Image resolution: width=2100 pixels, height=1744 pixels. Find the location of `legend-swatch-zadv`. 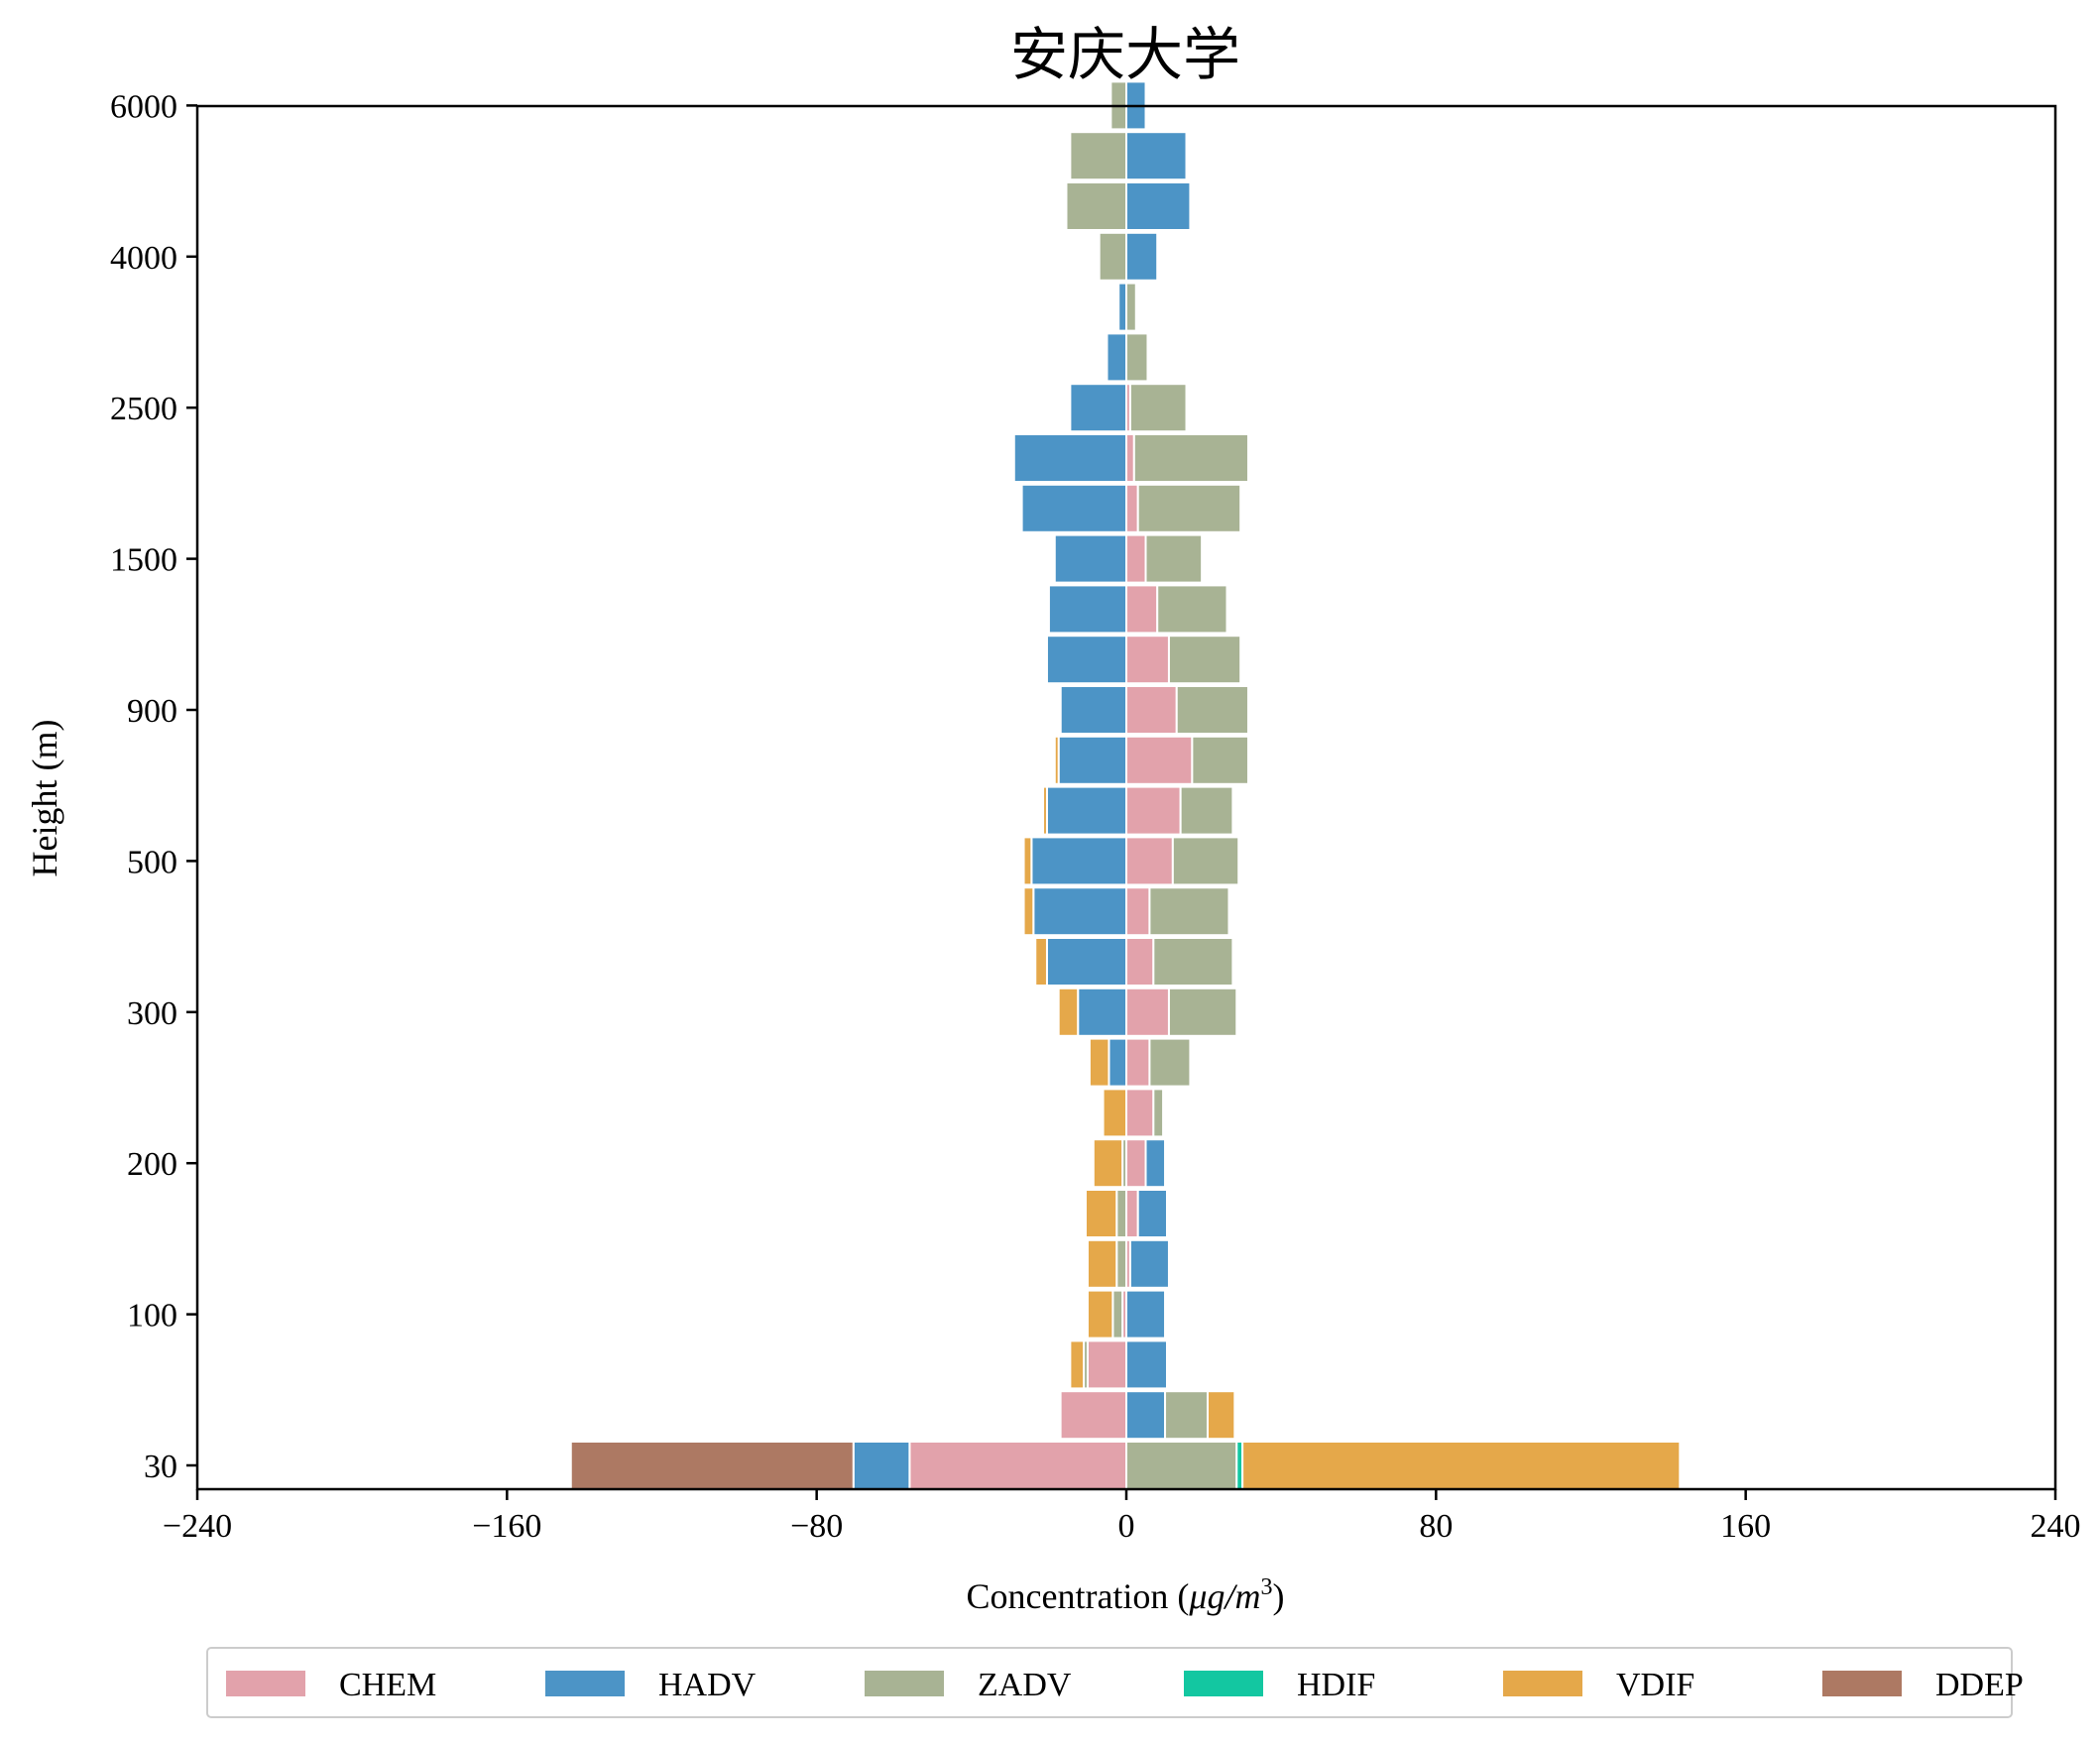

legend-swatch-zadv is located at coordinates (905, 1684).